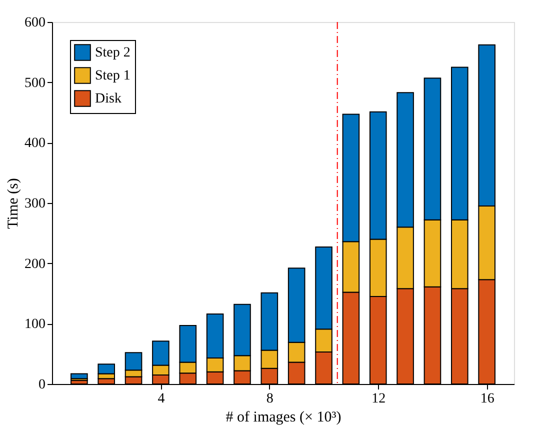  Describe the element at coordinates (14, 203) in the screenshot. I see `y-axis-title: Time (s)` at that location.